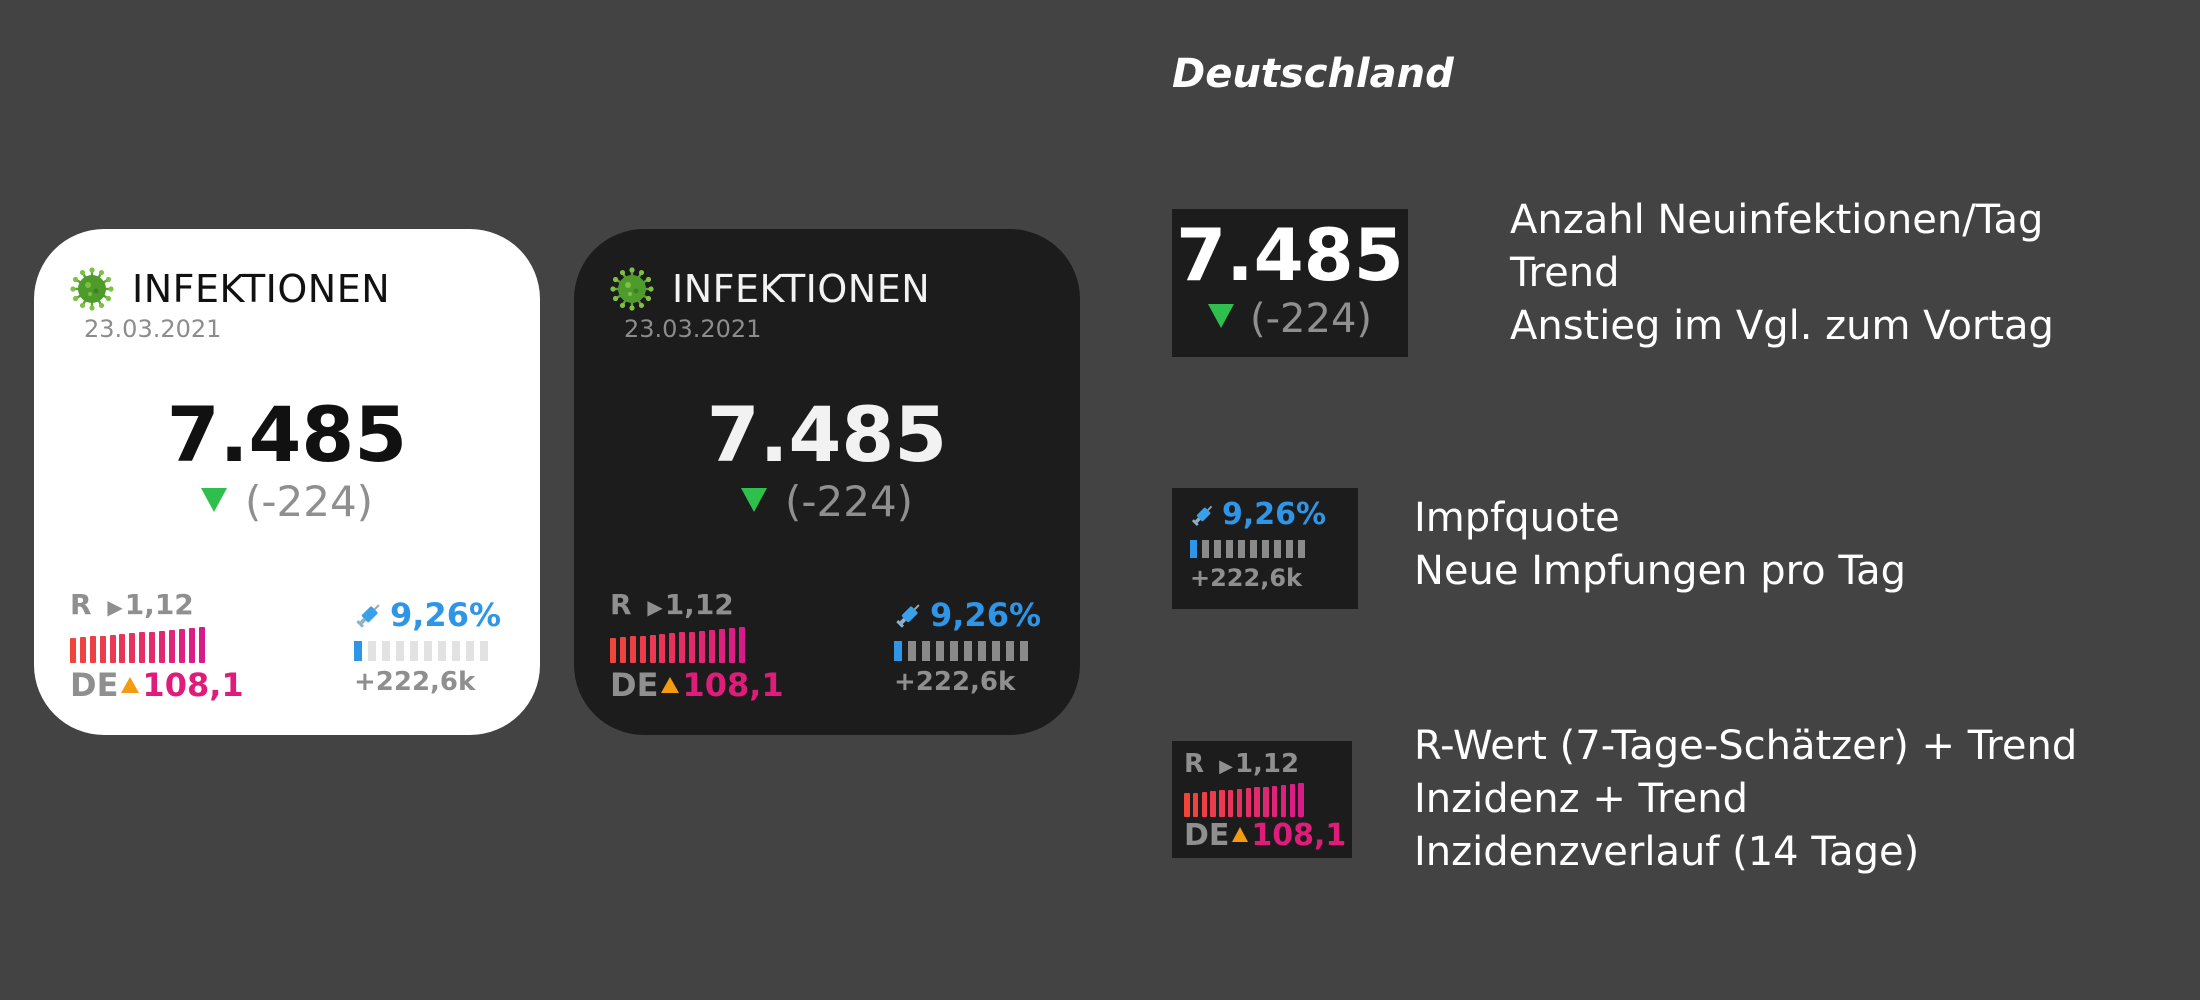 The width and height of the screenshot is (2200, 1000). What do you see at coordinates (1565, 273) in the screenshot?
I see `desc-line: Trend` at bounding box center [1565, 273].